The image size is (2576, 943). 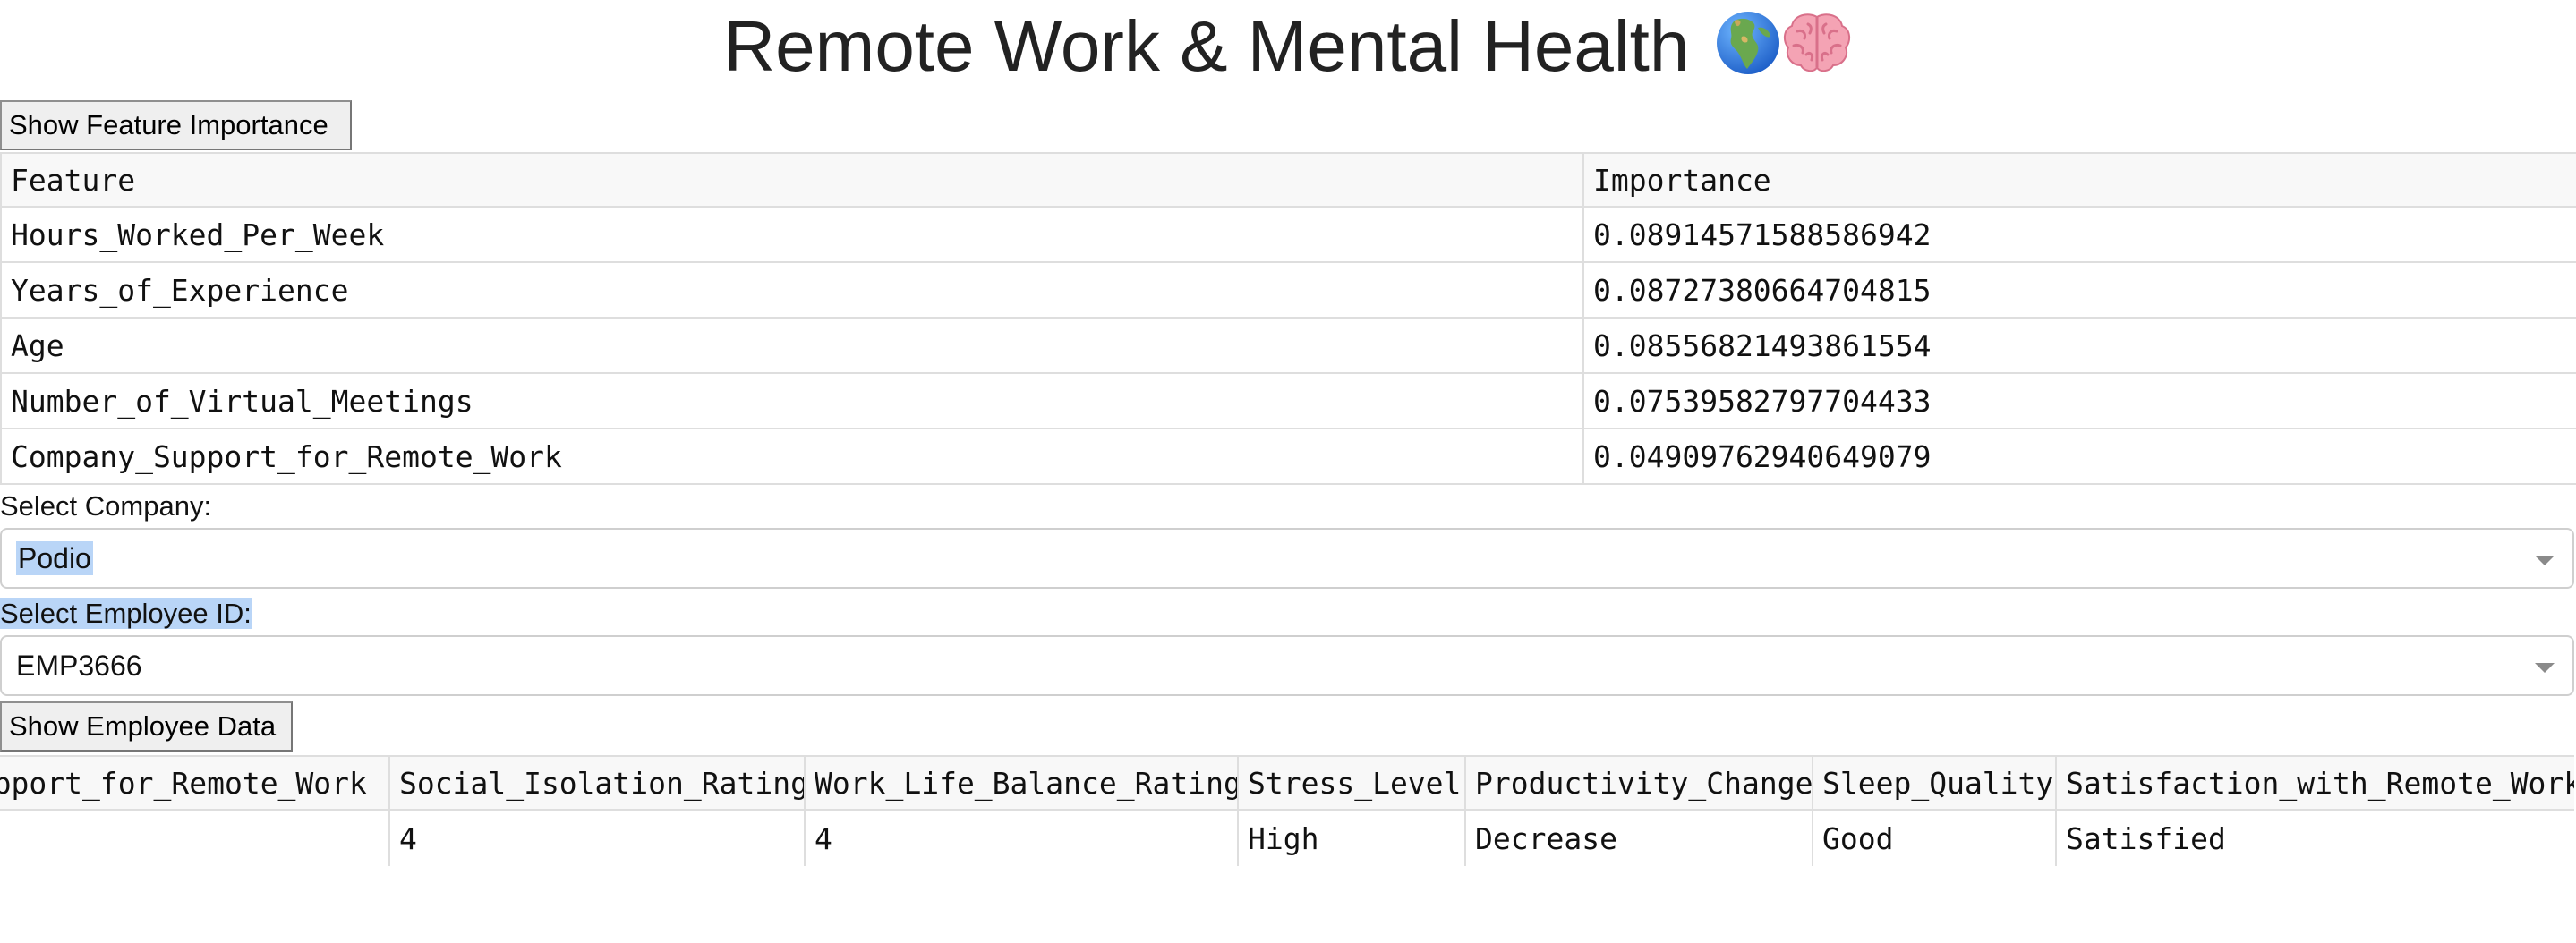 I want to click on select-employee-label: Select Employee ID:, so click(x=126, y=614).